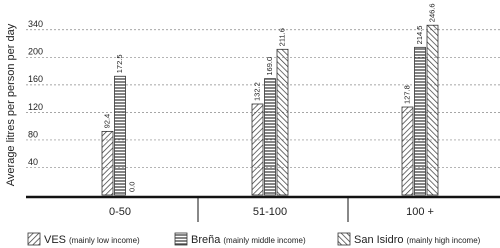 The width and height of the screenshot is (500, 248). What do you see at coordinates (406, 94) in the screenshot?
I see `value-label: 127.8` at bounding box center [406, 94].